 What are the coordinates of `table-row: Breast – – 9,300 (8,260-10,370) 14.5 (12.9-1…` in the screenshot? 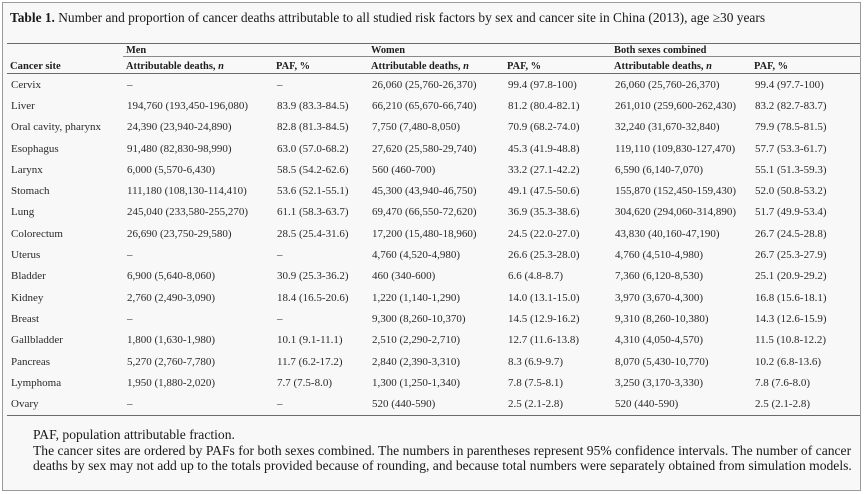 It's located at (433, 318).